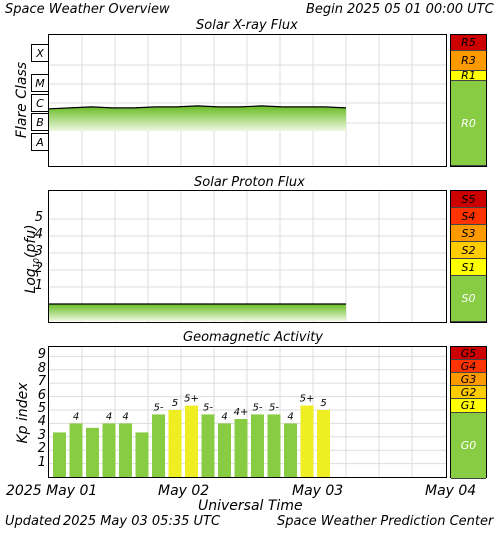 This screenshot has width=500, height=533. What do you see at coordinates (197, 118) in the screenshot?
I see `xray-flux-fill` at bounding box center [197, 118].